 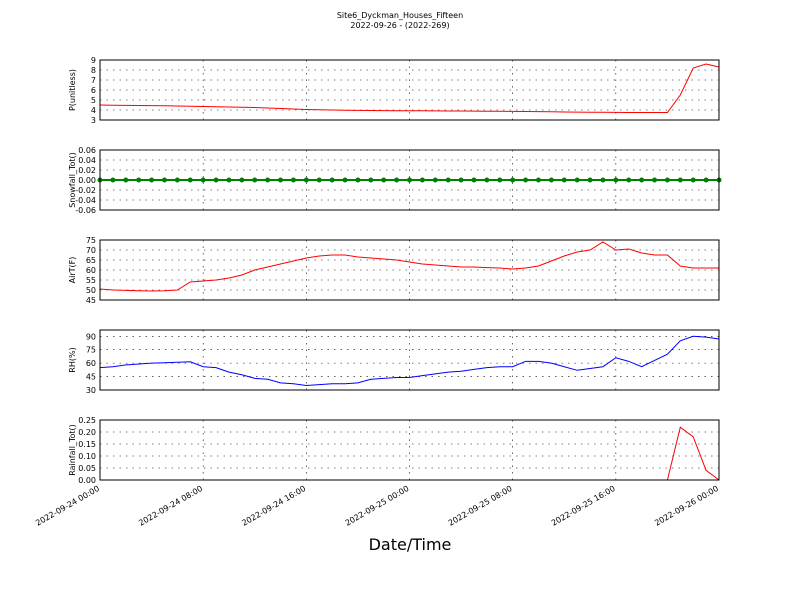 What do you see at coordinates (93, 120) in the screenshot?
I see `y-tick-label: 3` at bounding box center [93, 120].